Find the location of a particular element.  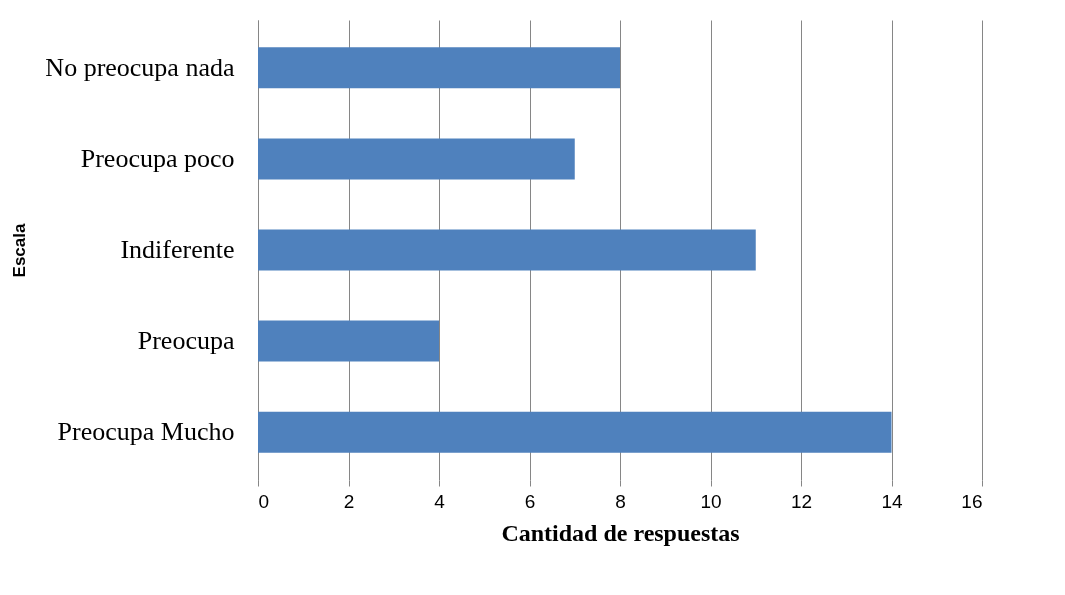

x-tick-label: 12 is located at coordinates (801, 501).